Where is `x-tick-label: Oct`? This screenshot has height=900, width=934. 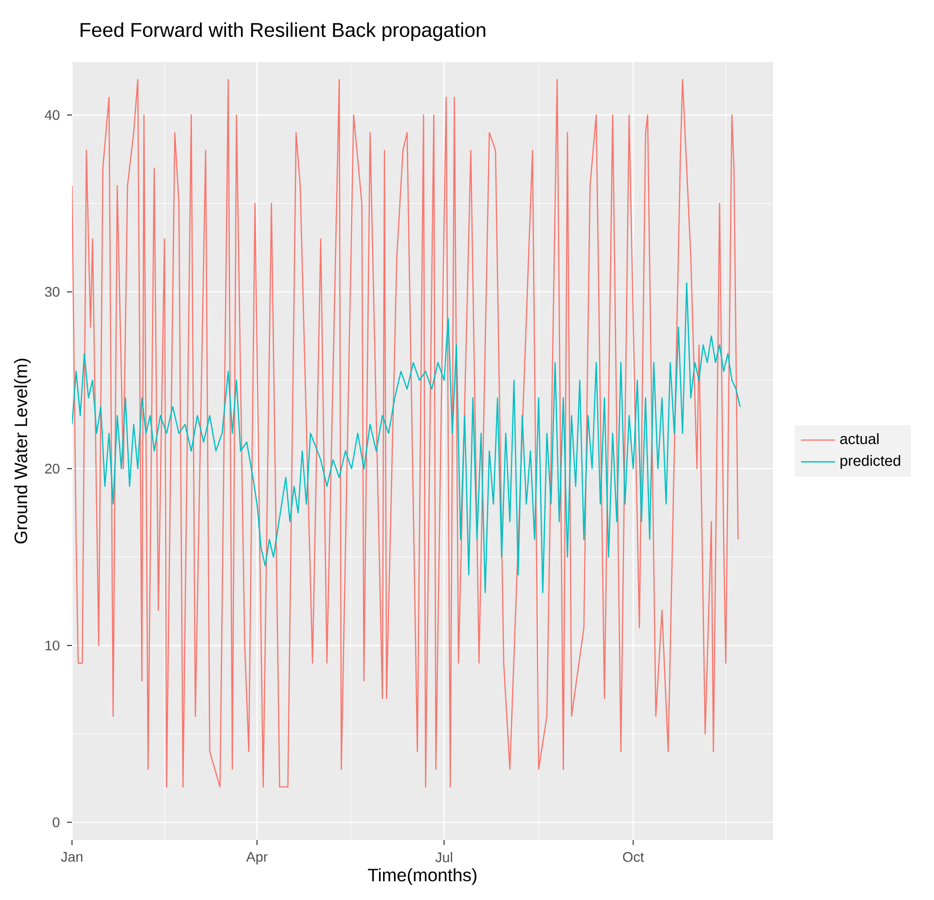 x-tick-label: Oct is located at coordinates (633, 857).